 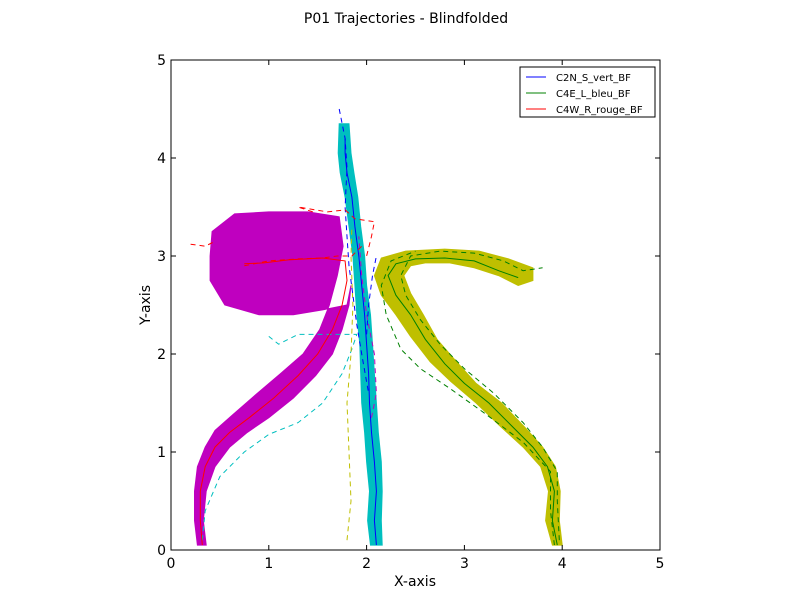 I want to click on y-tick-label: 4, so click(x=161, y=159).